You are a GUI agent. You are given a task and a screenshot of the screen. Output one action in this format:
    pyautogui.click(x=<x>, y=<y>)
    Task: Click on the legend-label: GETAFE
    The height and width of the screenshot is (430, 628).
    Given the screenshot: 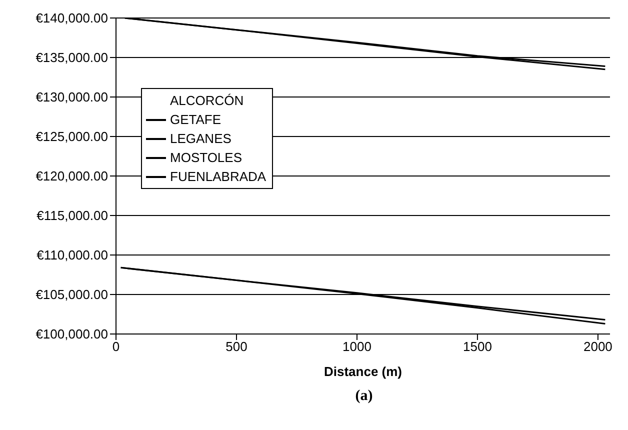 What is the action you would take?
    pyautogui.click(x=196, y=120)
    